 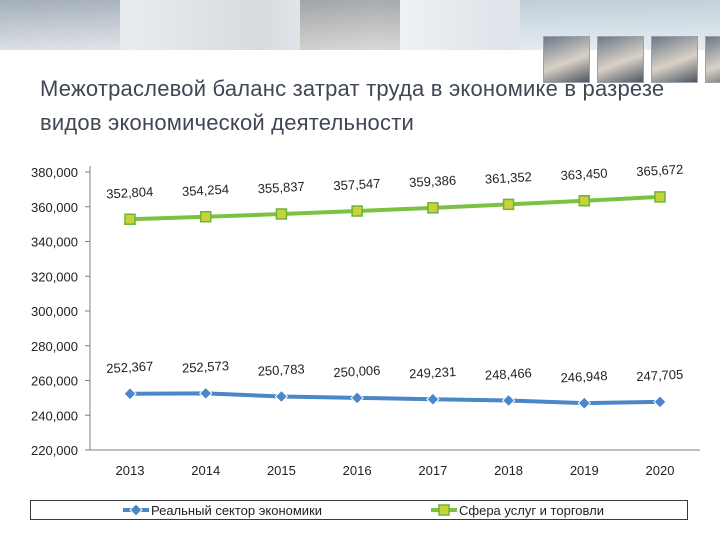 I want to click on data-label: 363,450, so click(x=584, y=174).